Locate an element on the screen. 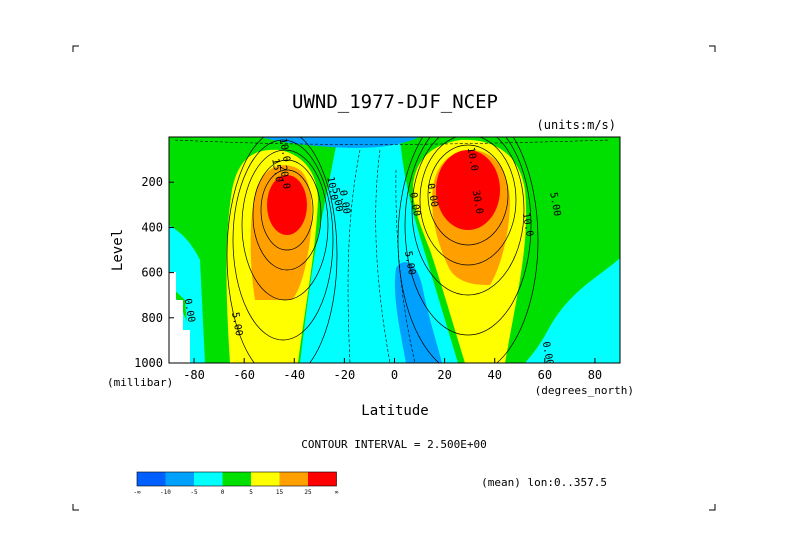  green-sliver-west is located at coordinates (187, 294).